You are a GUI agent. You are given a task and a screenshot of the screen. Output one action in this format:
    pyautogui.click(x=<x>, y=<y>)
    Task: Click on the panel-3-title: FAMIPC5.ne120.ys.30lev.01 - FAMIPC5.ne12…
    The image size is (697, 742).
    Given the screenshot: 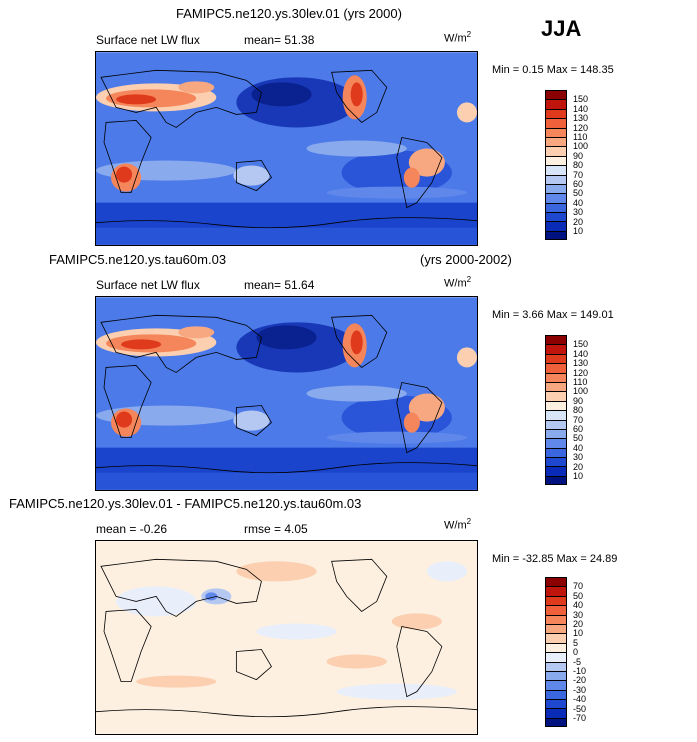 What is the action you would take?
    pyautogui.click(x=185, y=503)
    